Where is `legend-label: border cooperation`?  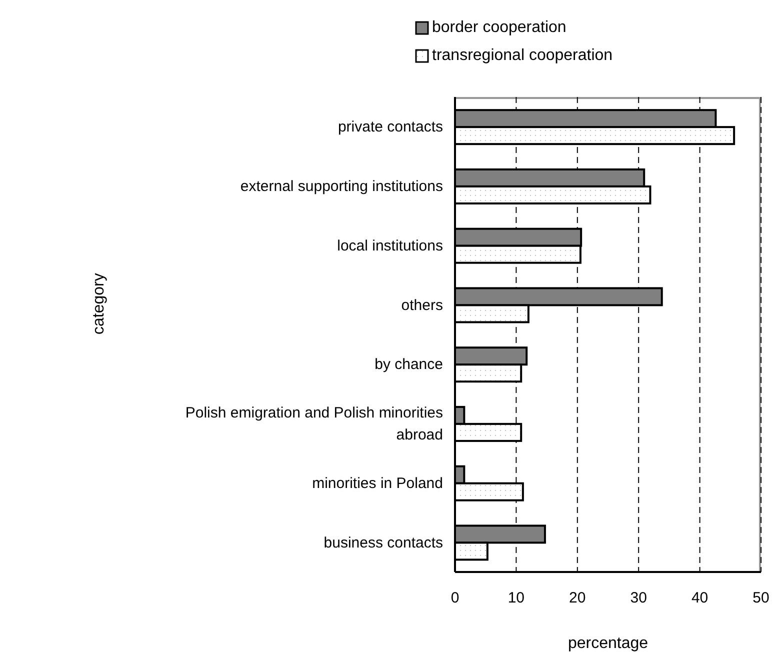
legend-label: border cooperation is located at coordinates (499, 28).